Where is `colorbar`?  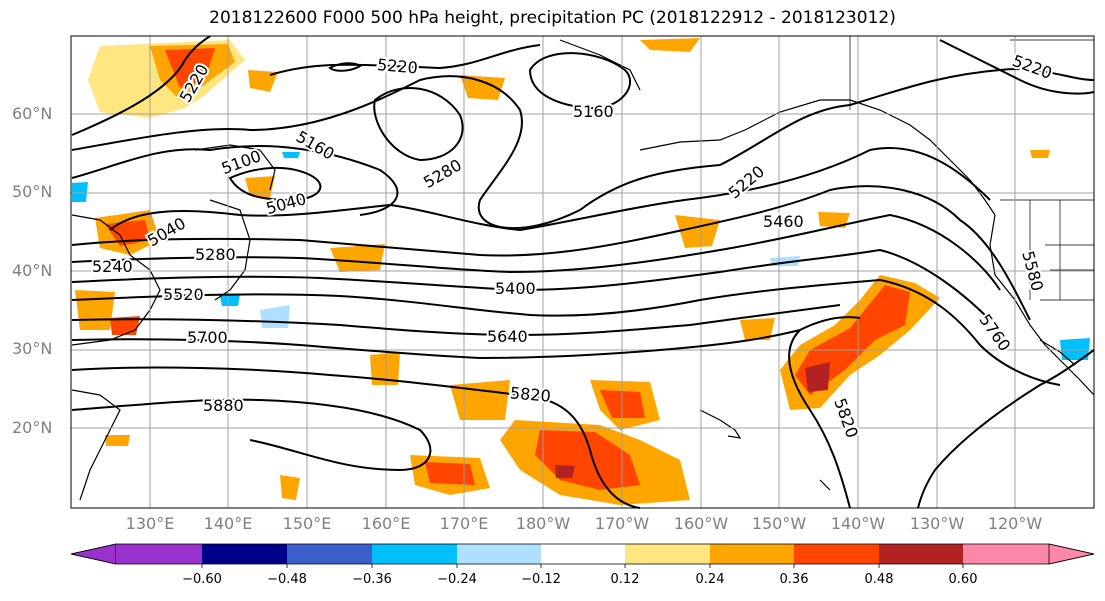
colorbar is located at coordinates (582, 555).